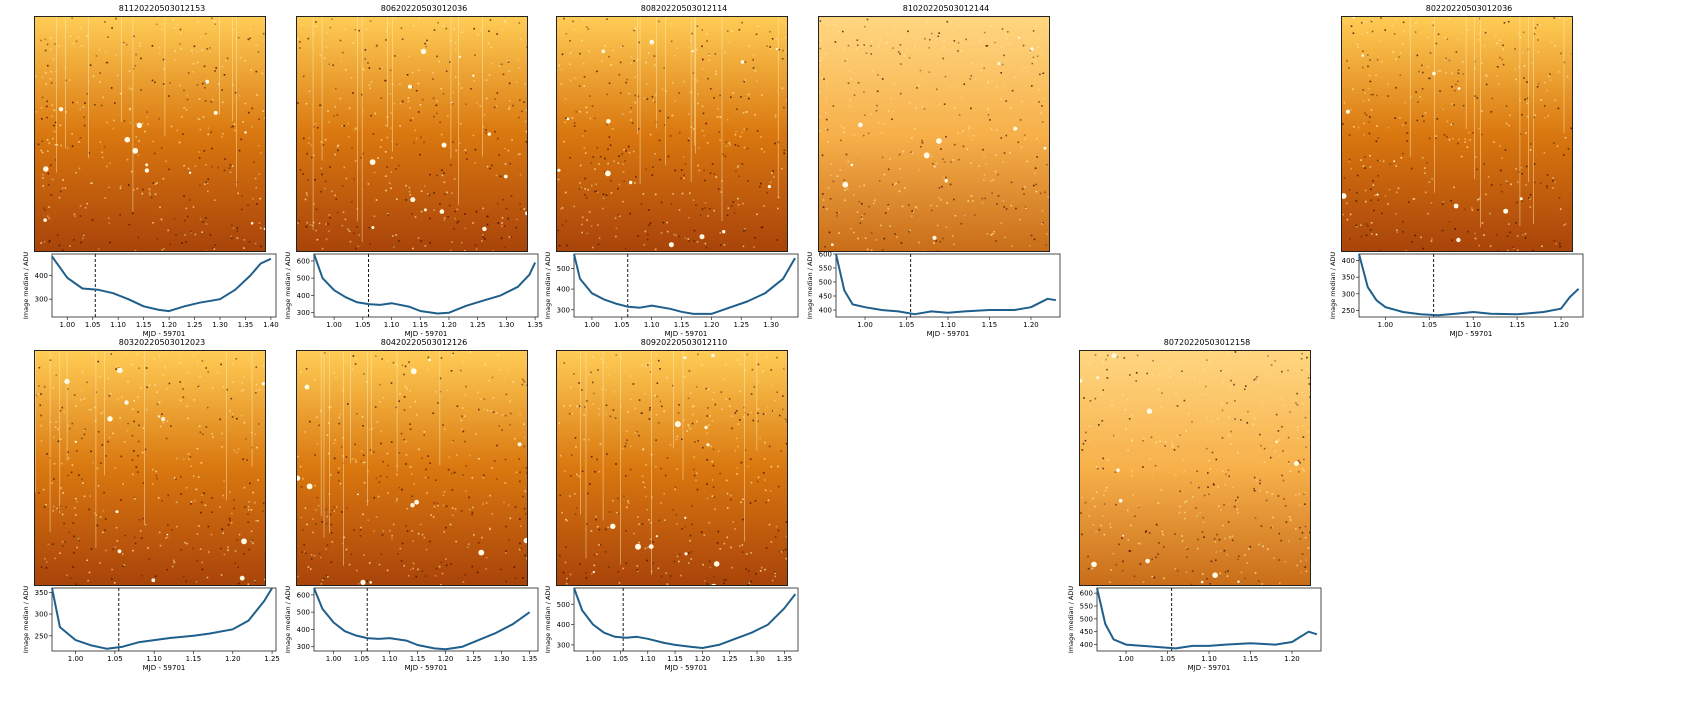  I want to click on panel-title: 80420220503012126, so click(424, 342).